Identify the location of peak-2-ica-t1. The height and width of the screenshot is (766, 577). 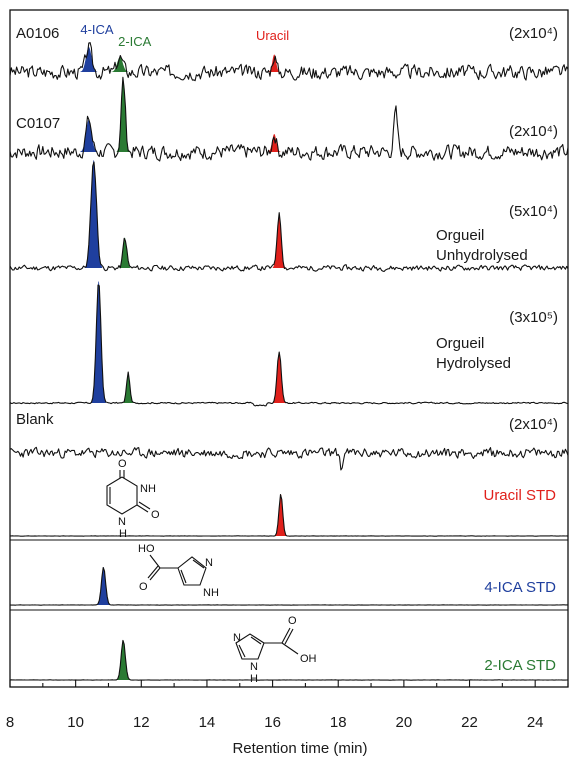
(123, 116).